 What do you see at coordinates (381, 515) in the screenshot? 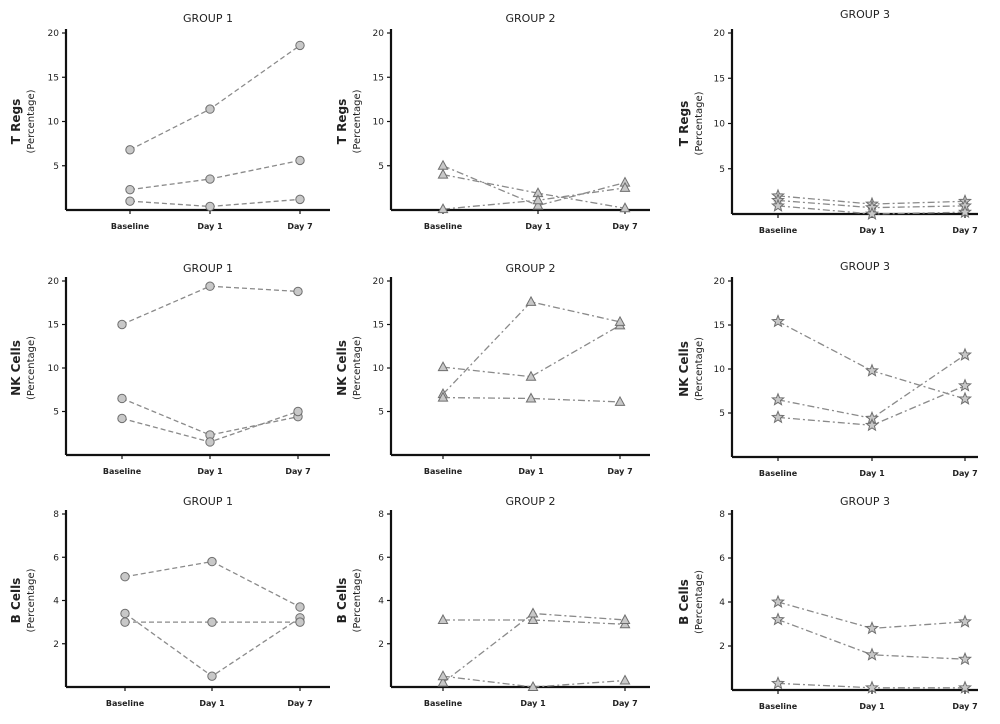
I see `y-tick-label: 8` at bounding box center [381, 515].